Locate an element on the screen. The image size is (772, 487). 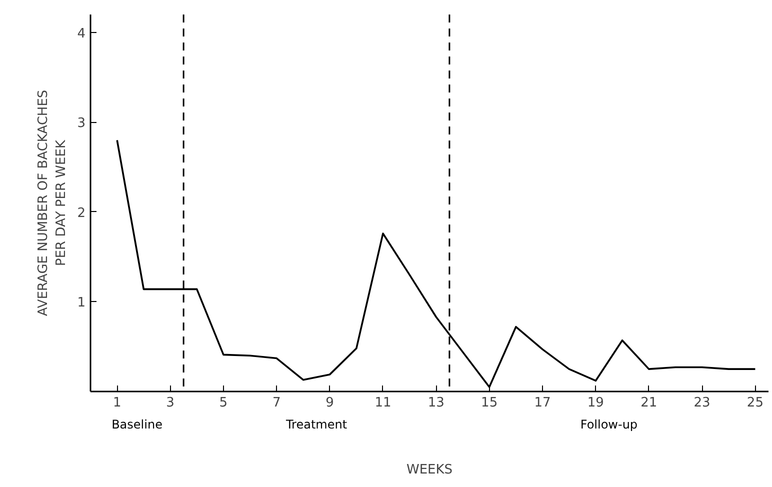
x-tick-label: 15 is located at coordinates (489, 403).